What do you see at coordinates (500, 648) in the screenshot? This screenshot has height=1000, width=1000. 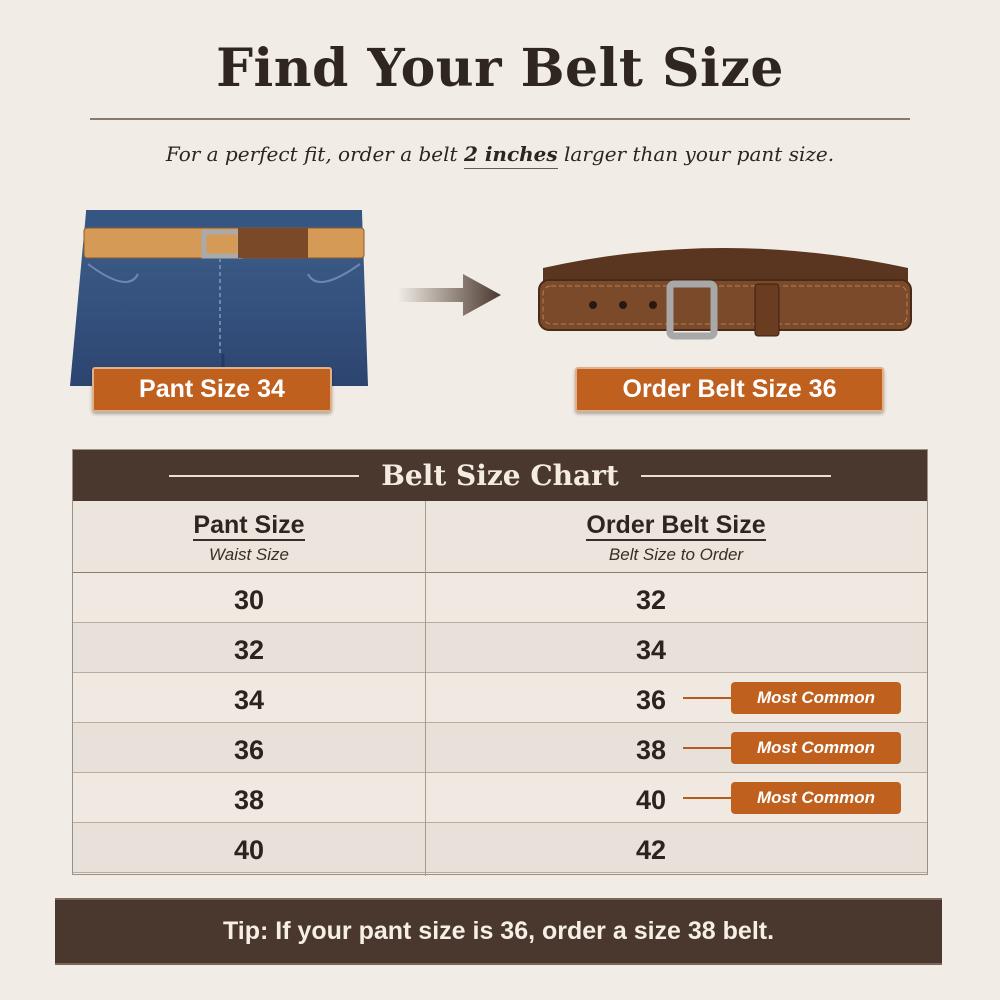 I see `table-row: 32 34` at bounding box center [500, 648].